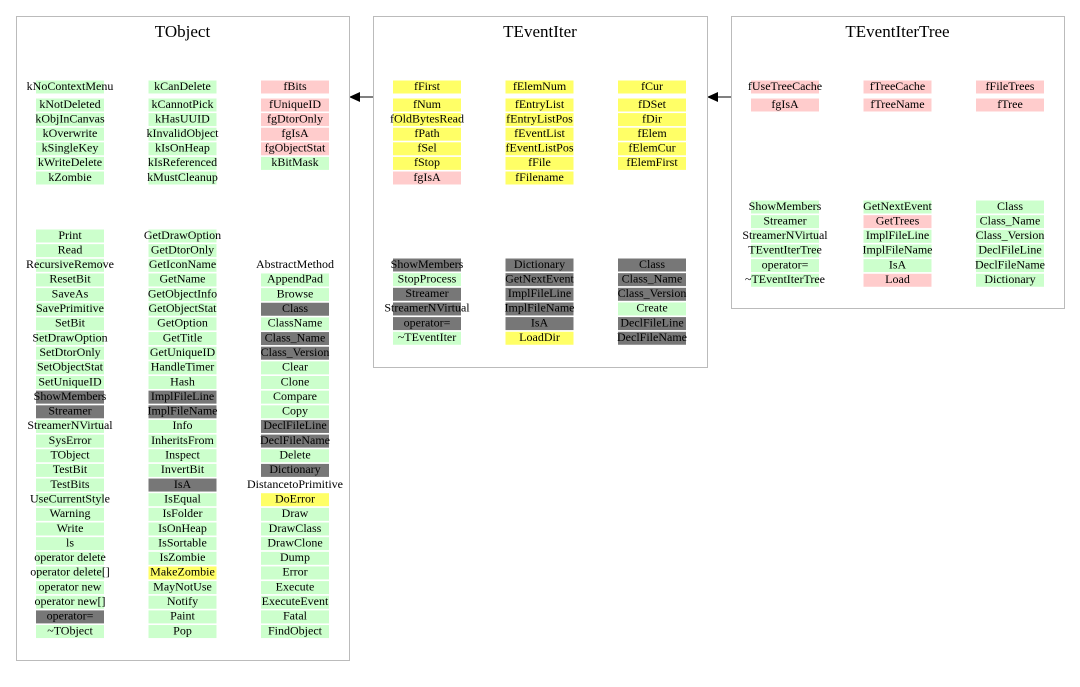 The height and width of the screenshot is (687, 1080). Describe the element at coordinates (652, 104) in the screenshot. I see `data-member: fDSet` at that location.